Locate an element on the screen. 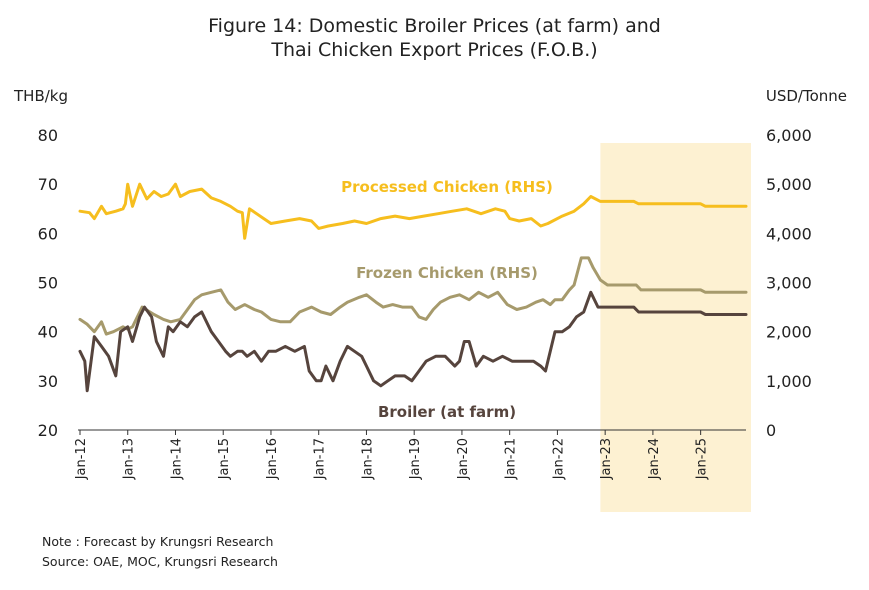 The image size is (869, 590). right-axis-tick-label: 3,000 is located at coordinates (789, 283).